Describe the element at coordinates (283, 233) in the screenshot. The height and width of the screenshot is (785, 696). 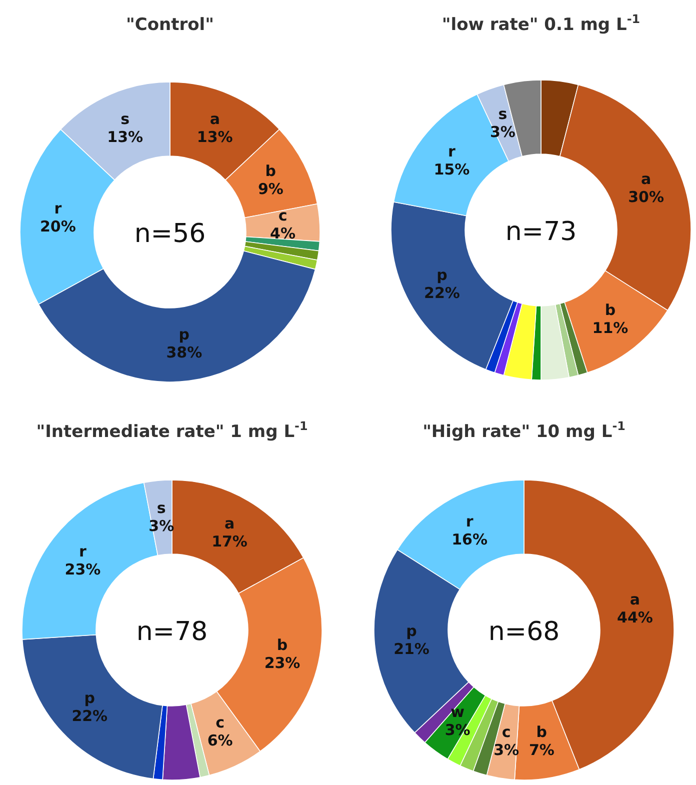
I see `data-label: 4%` at that location.